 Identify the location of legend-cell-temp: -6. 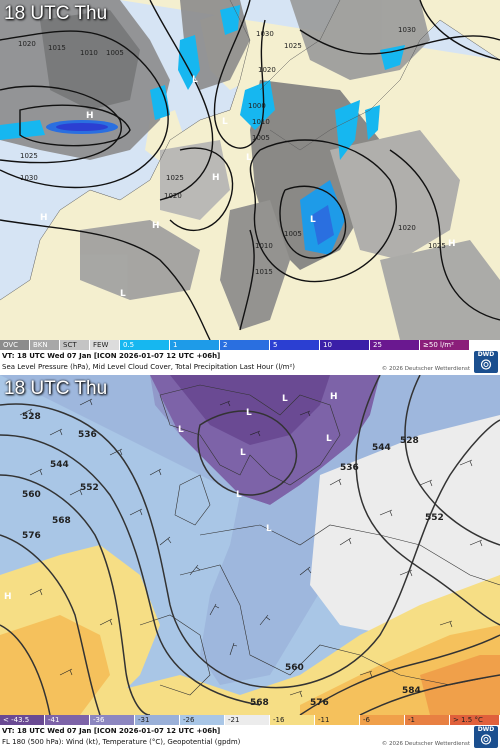
(382, 720).